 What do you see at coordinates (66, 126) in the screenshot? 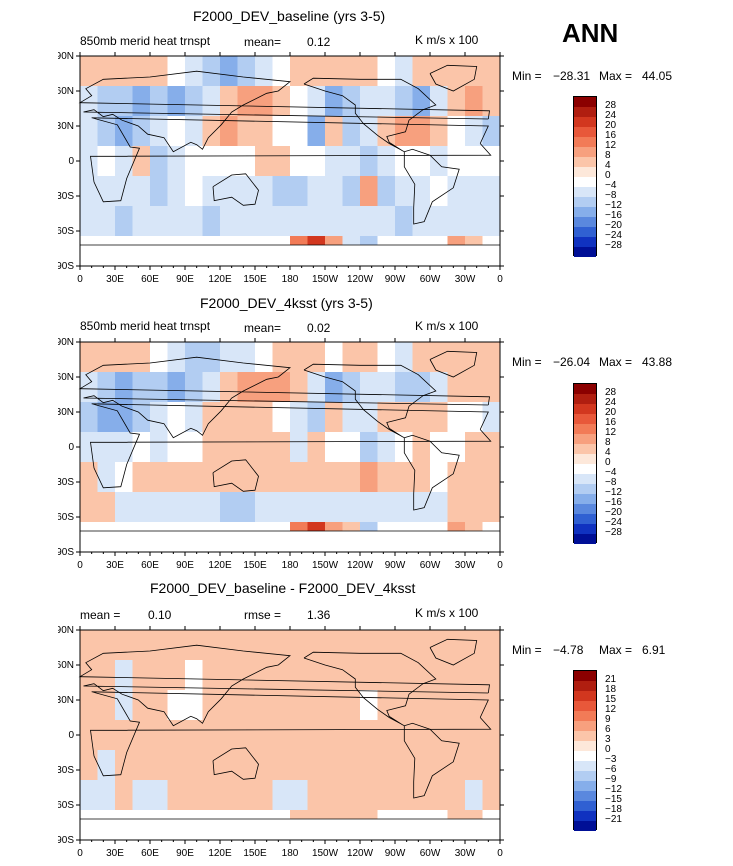
I see `y-tick-label: 30N` at bounding box center [66, 126].